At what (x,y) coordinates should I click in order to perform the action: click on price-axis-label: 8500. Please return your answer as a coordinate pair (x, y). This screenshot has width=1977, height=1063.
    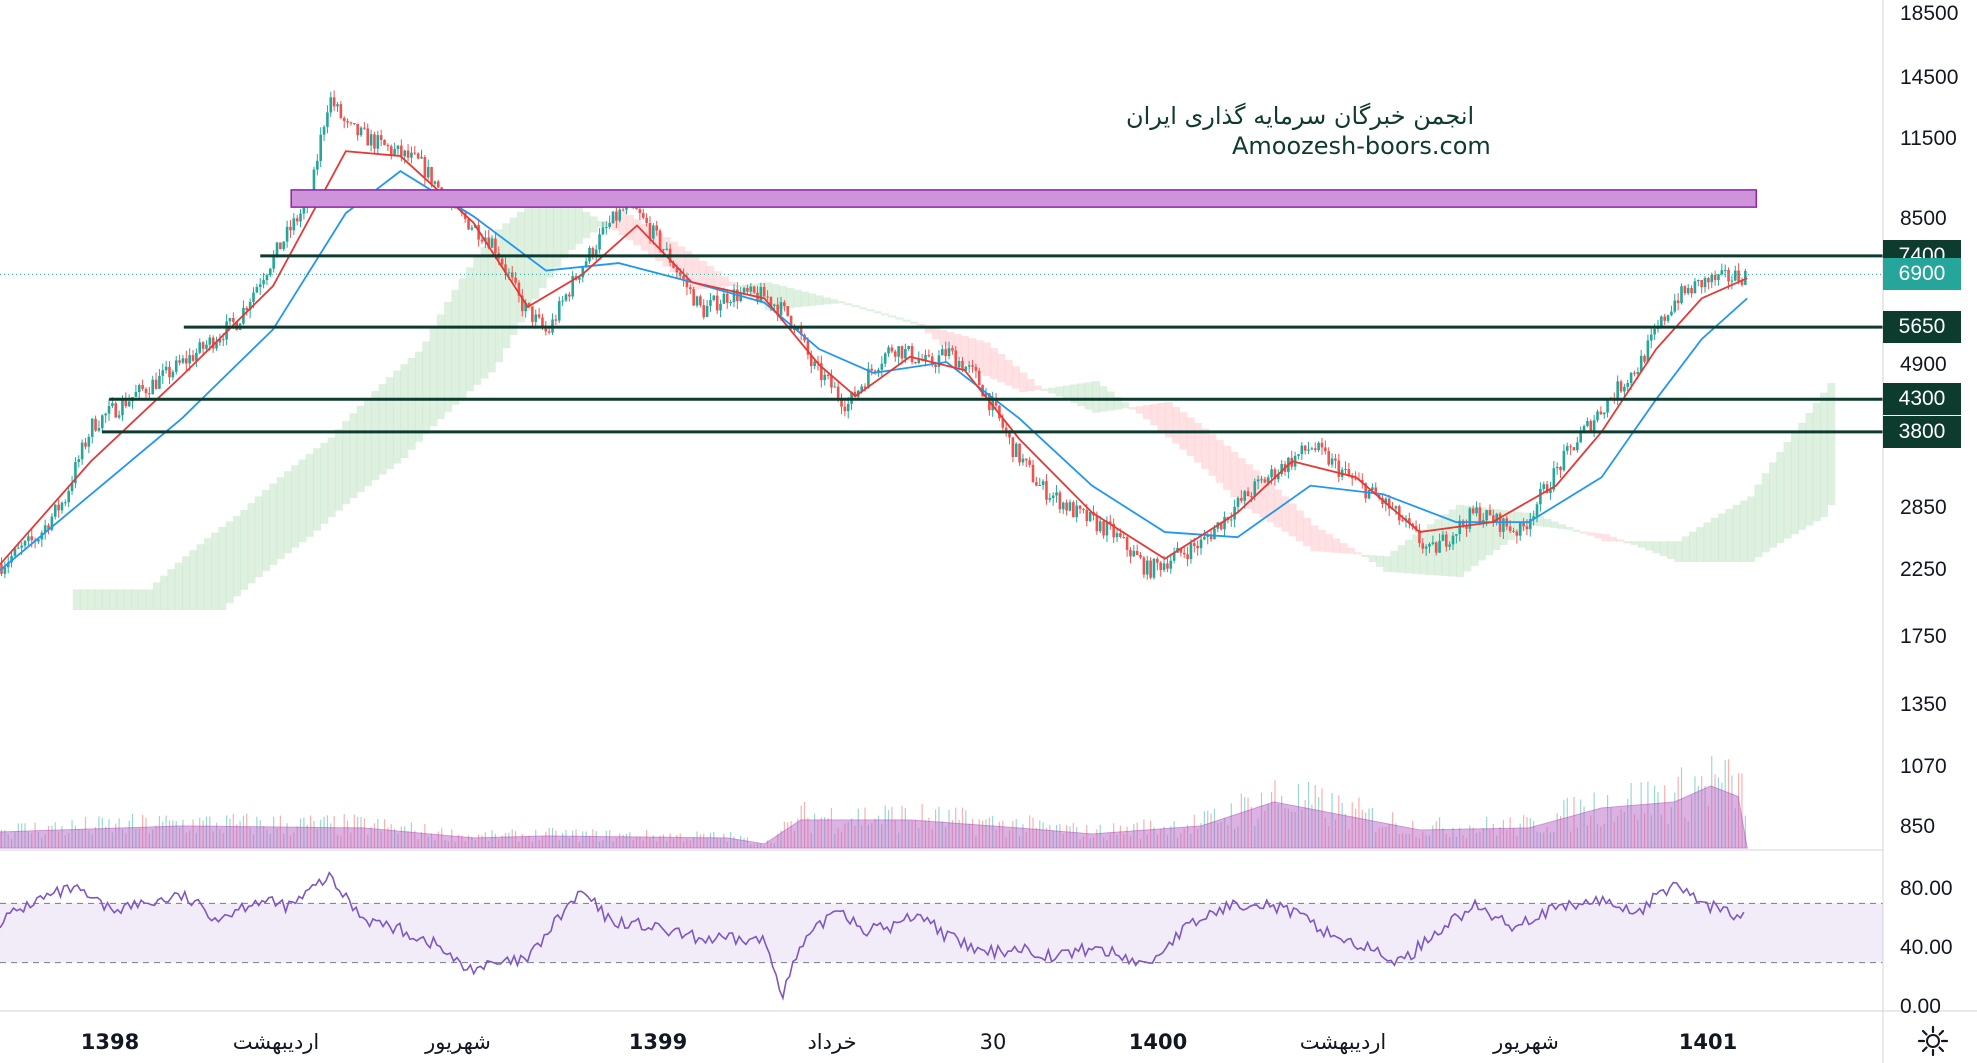
    Looking at the image, I should click on (1923, 219).